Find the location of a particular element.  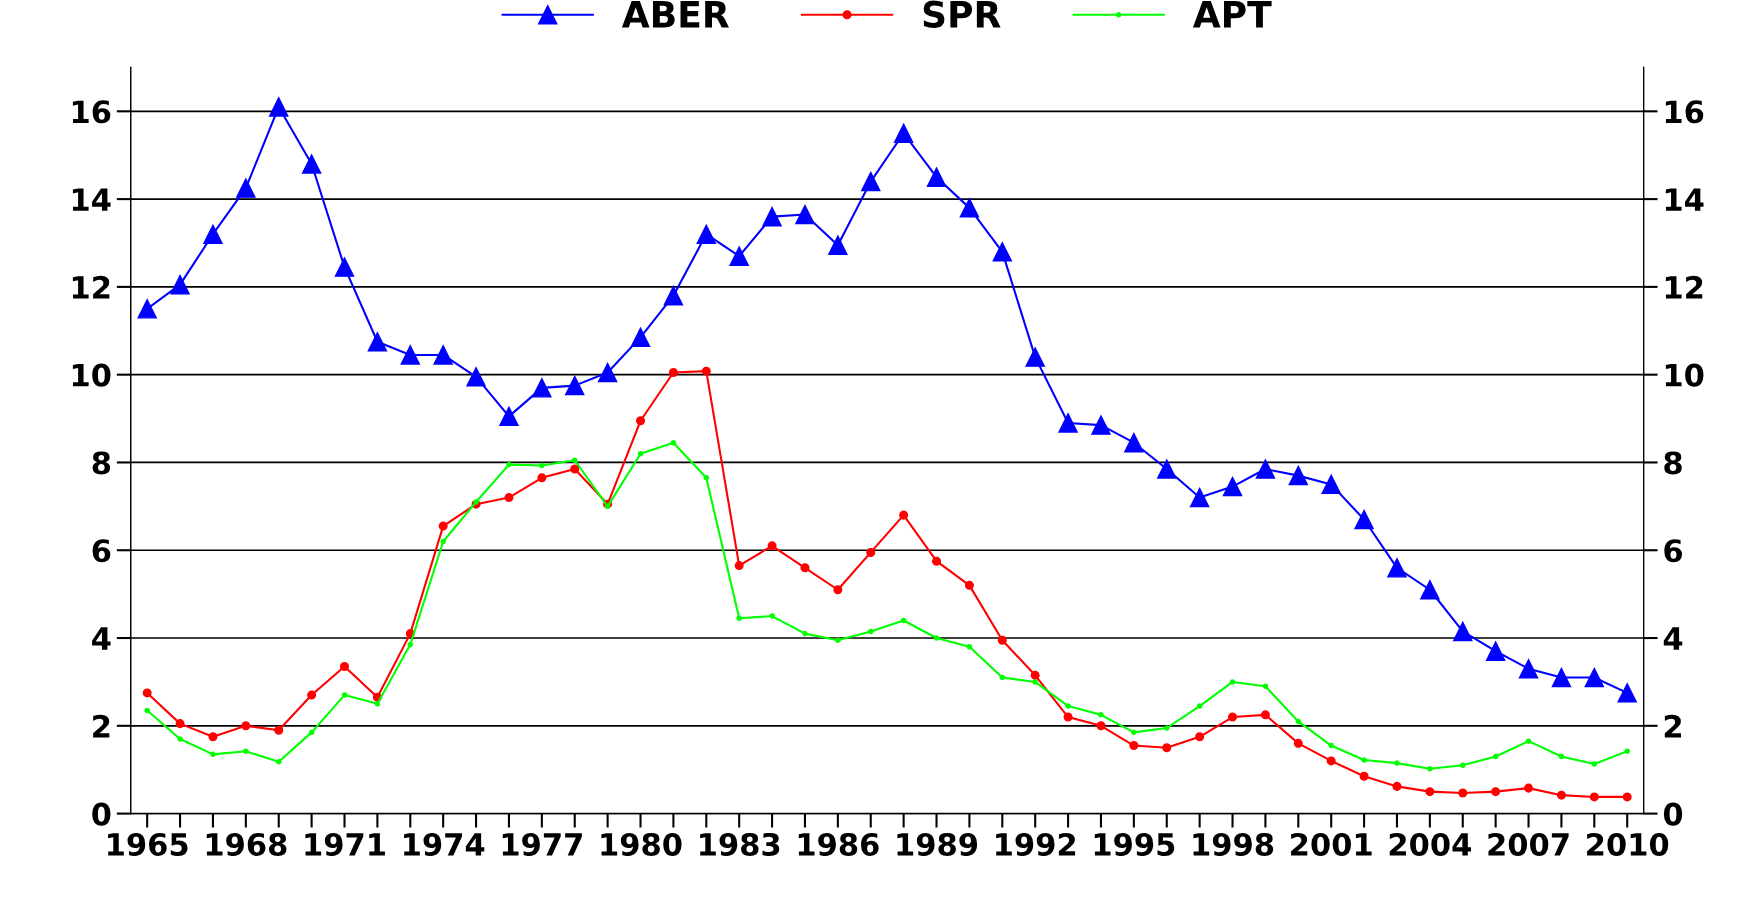

x-tick-label: 1968 is located at coordinates (246, 844).